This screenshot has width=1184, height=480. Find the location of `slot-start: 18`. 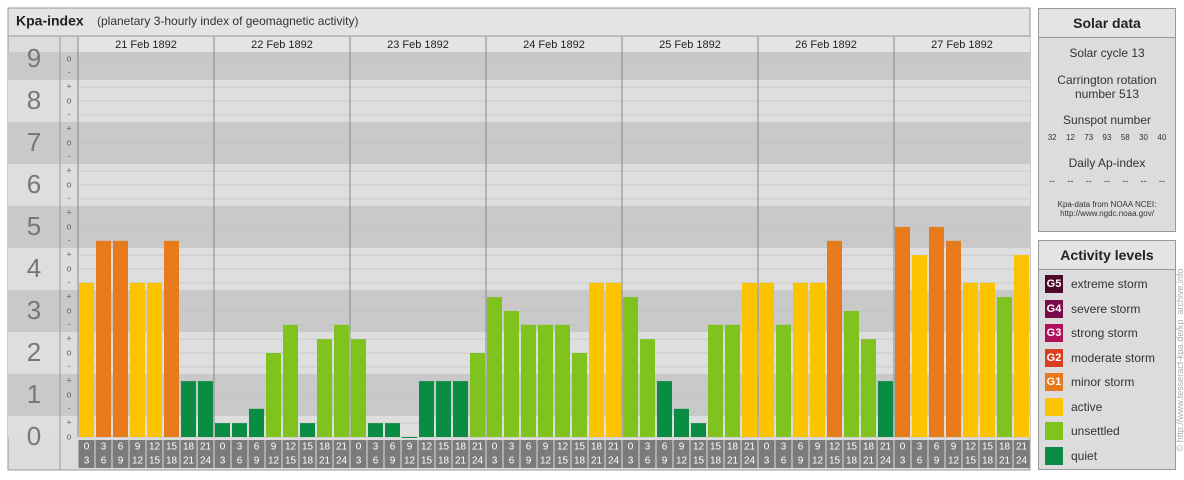

slot-start: 18 is located at coordinates (1005, 447).